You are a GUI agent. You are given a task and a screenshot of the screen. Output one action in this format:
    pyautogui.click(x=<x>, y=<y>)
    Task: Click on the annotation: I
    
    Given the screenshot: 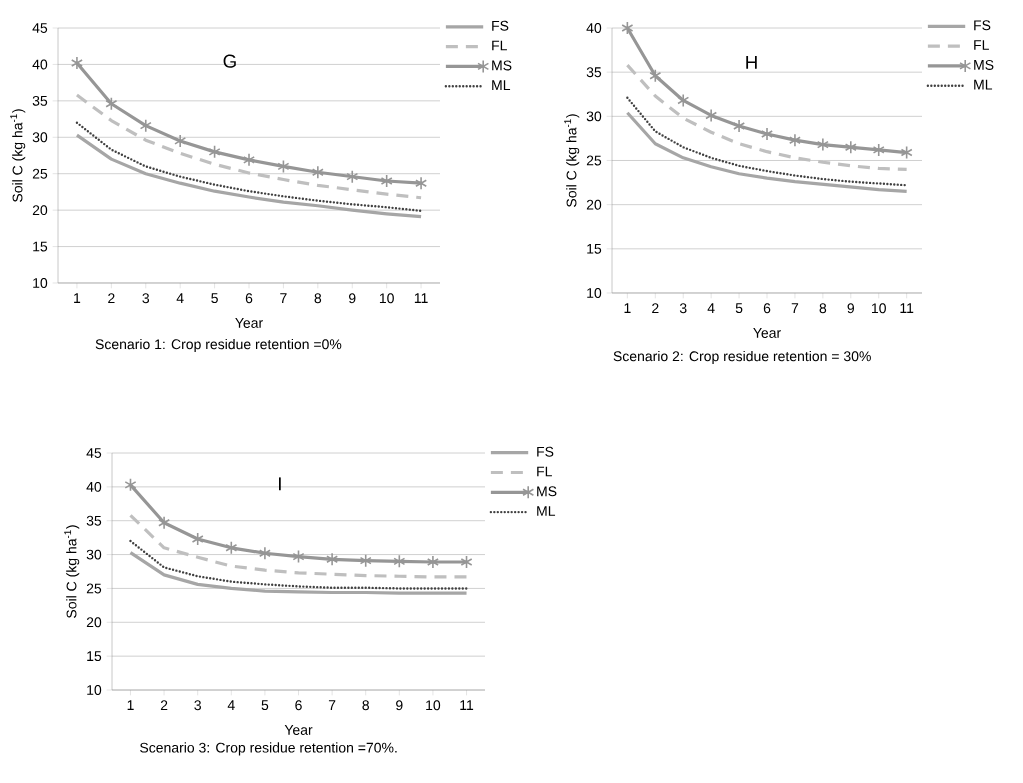 What is the action you would take?
    pyautogui.click(x=279, y=484)
    